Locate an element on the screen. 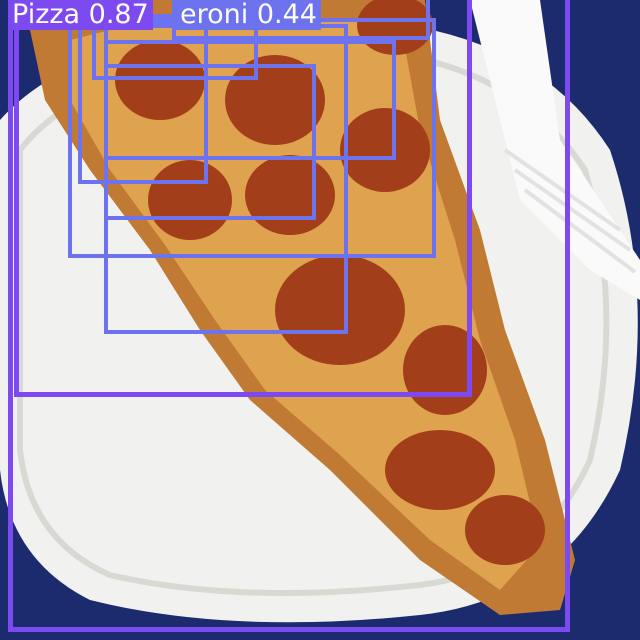 Image resolution: width=640 pixels, height=640 pixels. plastic-fork is located at coordinates (555, 150).